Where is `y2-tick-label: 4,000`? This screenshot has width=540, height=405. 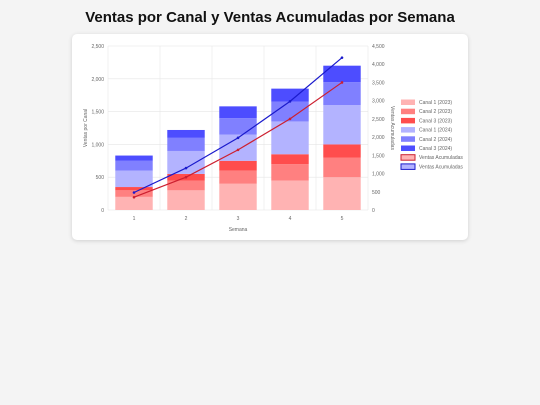 y2-tick-label: 4,000 is located at coordinates (378, 65).